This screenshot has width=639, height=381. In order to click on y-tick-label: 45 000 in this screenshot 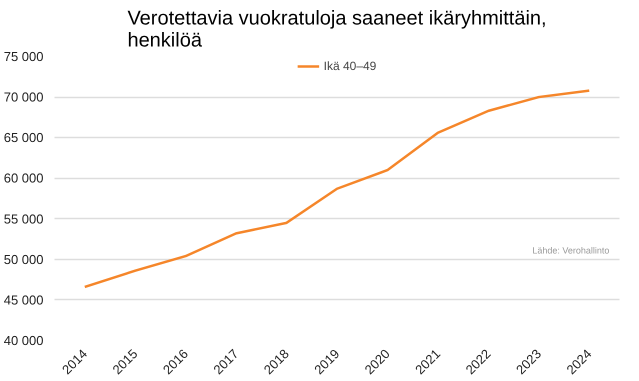, I will do `click(24, 300)`.